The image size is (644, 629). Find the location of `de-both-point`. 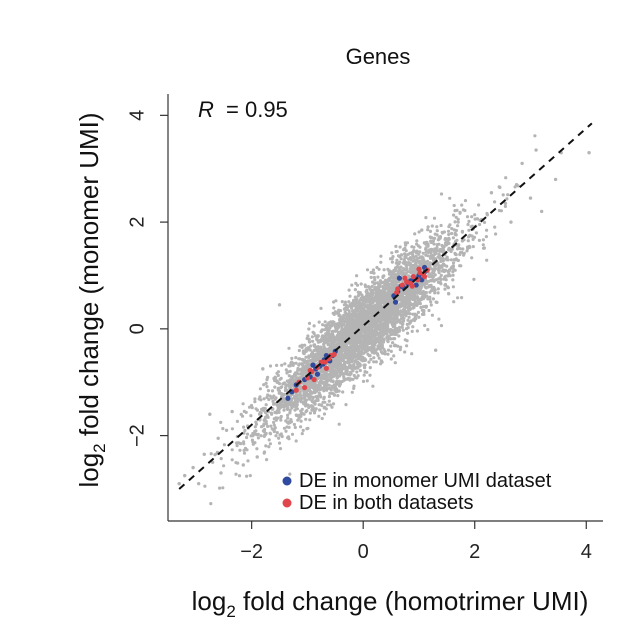

de-both-point is located at coordinates (305, 387).